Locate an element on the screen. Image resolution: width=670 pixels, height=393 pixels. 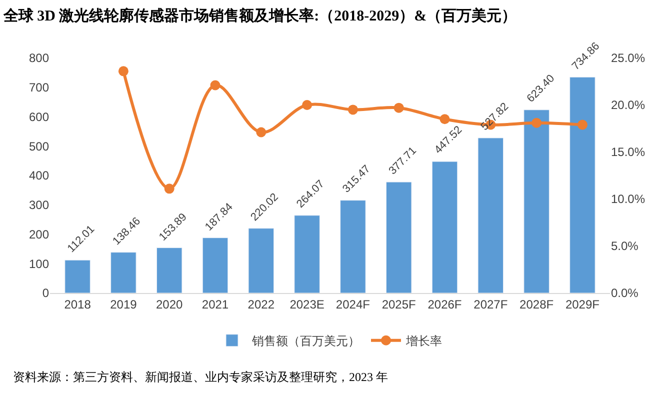
x-tick-label: 2029F is located at coordinates (582, 304).